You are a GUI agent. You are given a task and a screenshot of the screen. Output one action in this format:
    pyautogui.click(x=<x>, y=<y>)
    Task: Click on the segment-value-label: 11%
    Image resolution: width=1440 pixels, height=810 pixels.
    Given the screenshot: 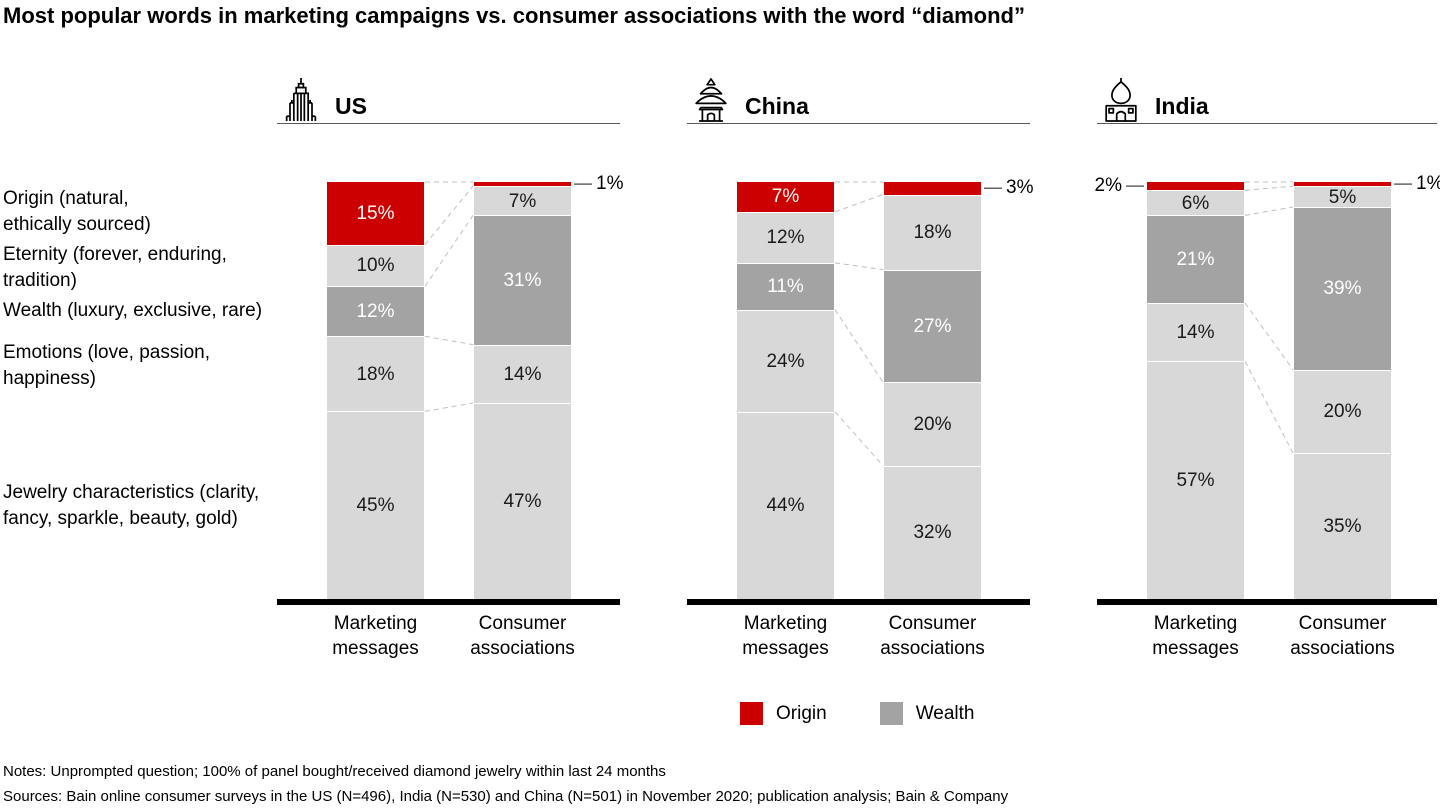 What is the action you would take?
    pyautogui.click(x=785, y=287)
    